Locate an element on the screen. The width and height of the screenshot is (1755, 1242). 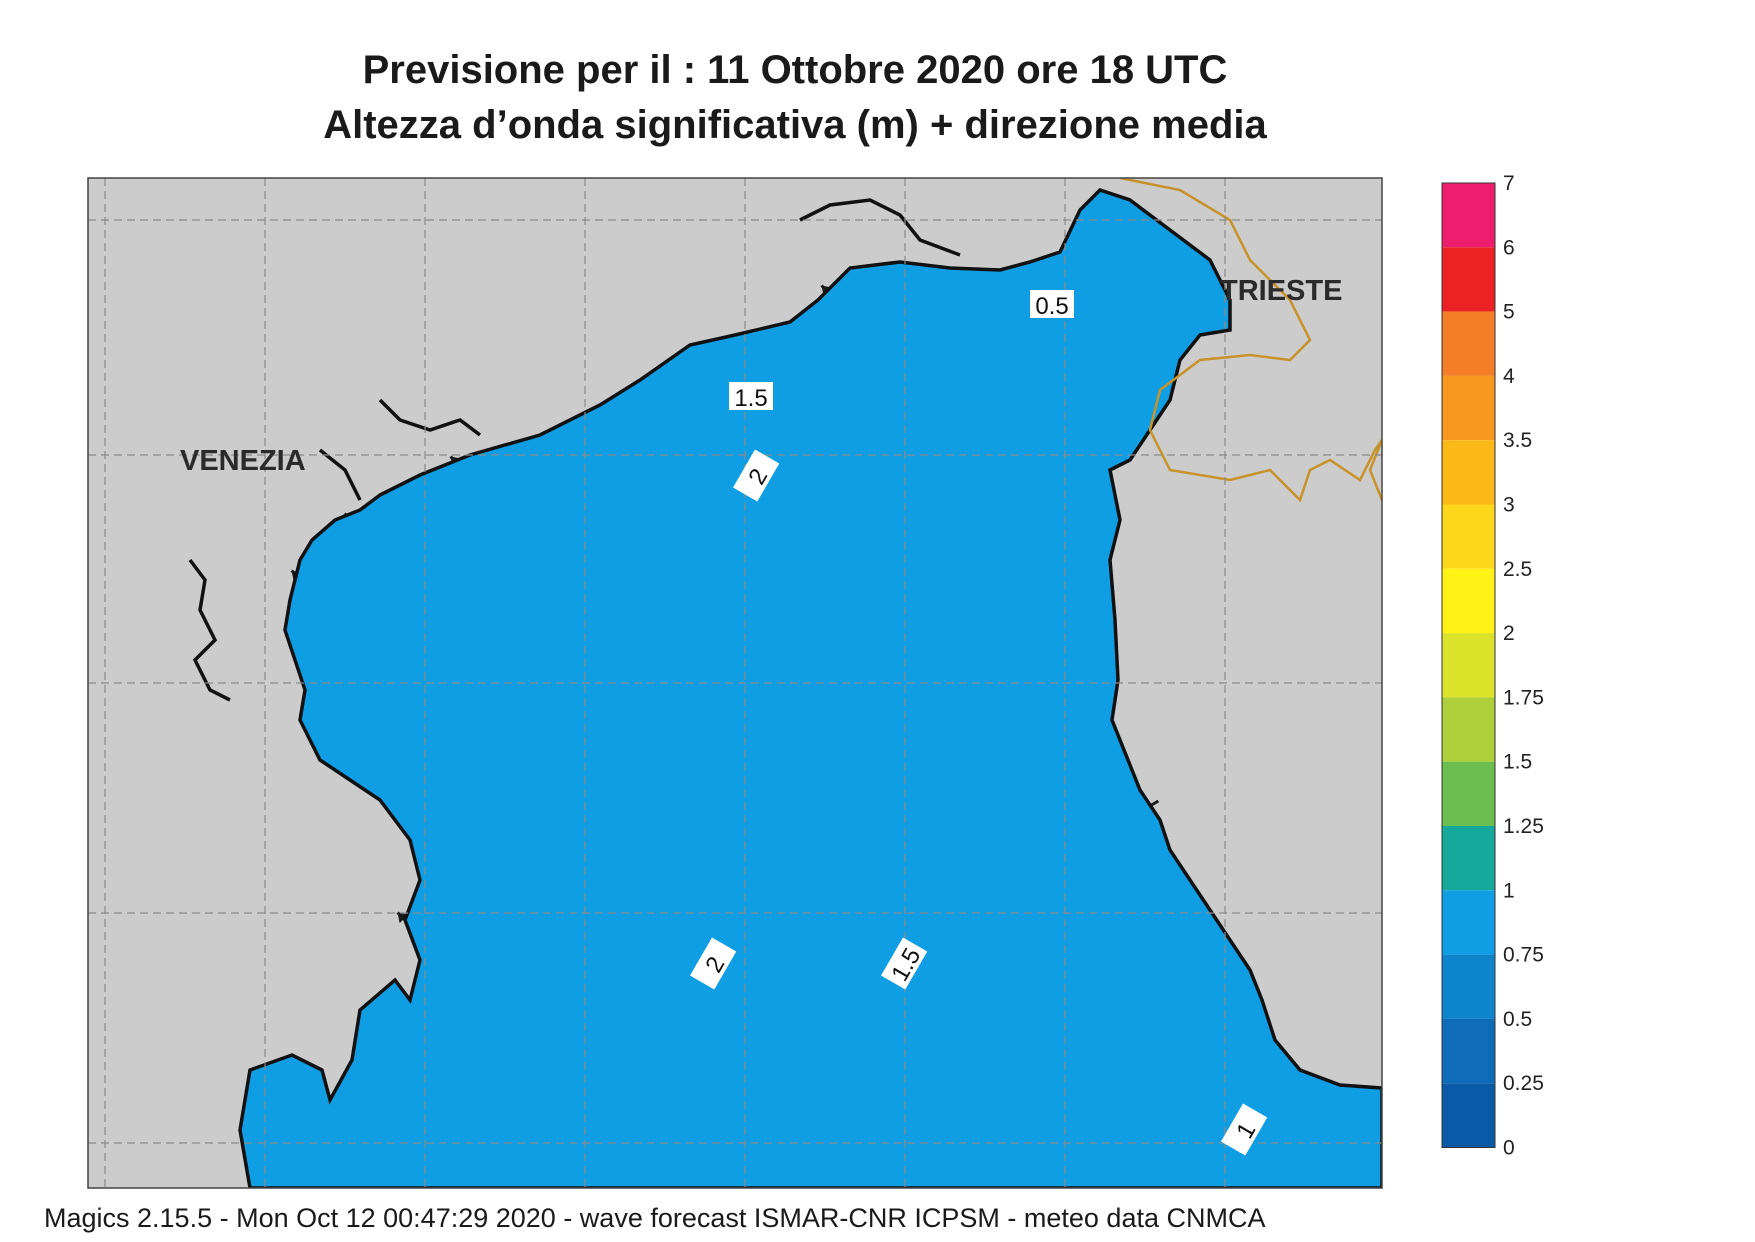
colorbar-label: 3 is located at coordinates (1509, 505).